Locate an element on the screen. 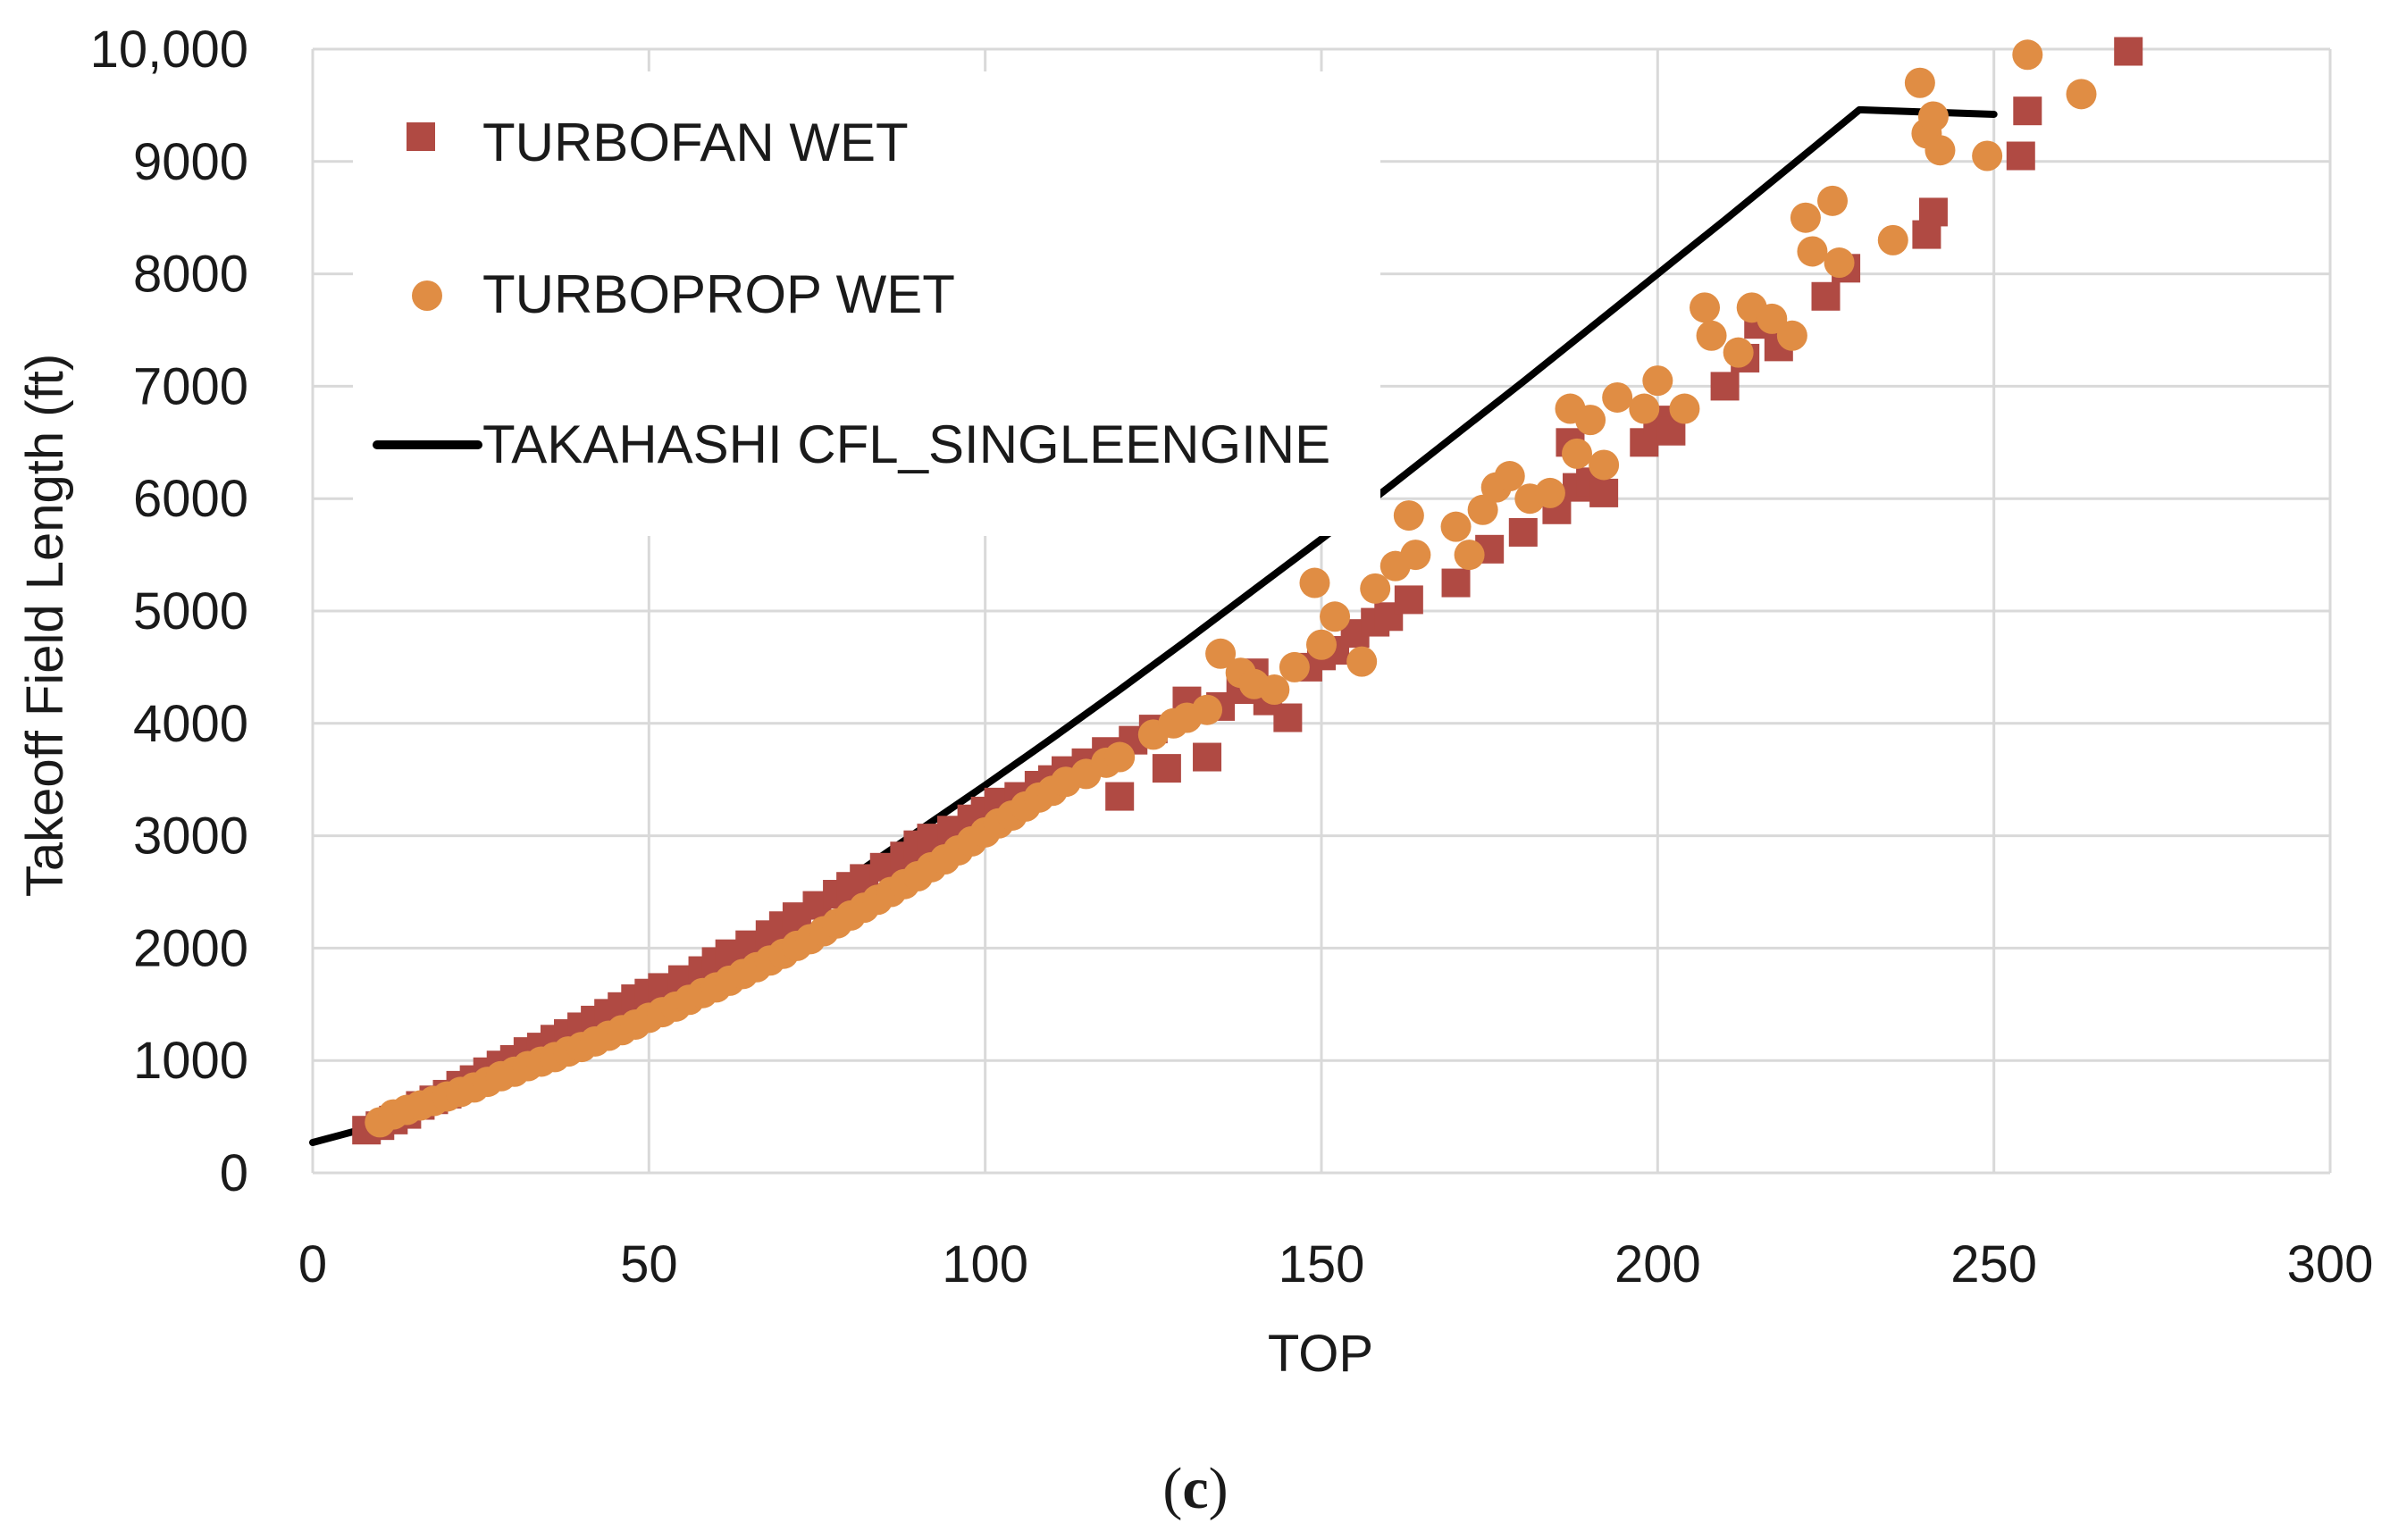 The width and height of the screenshot is (2390, 1540). x-axis-title: TOP is located at coordinates (1321, 1354).